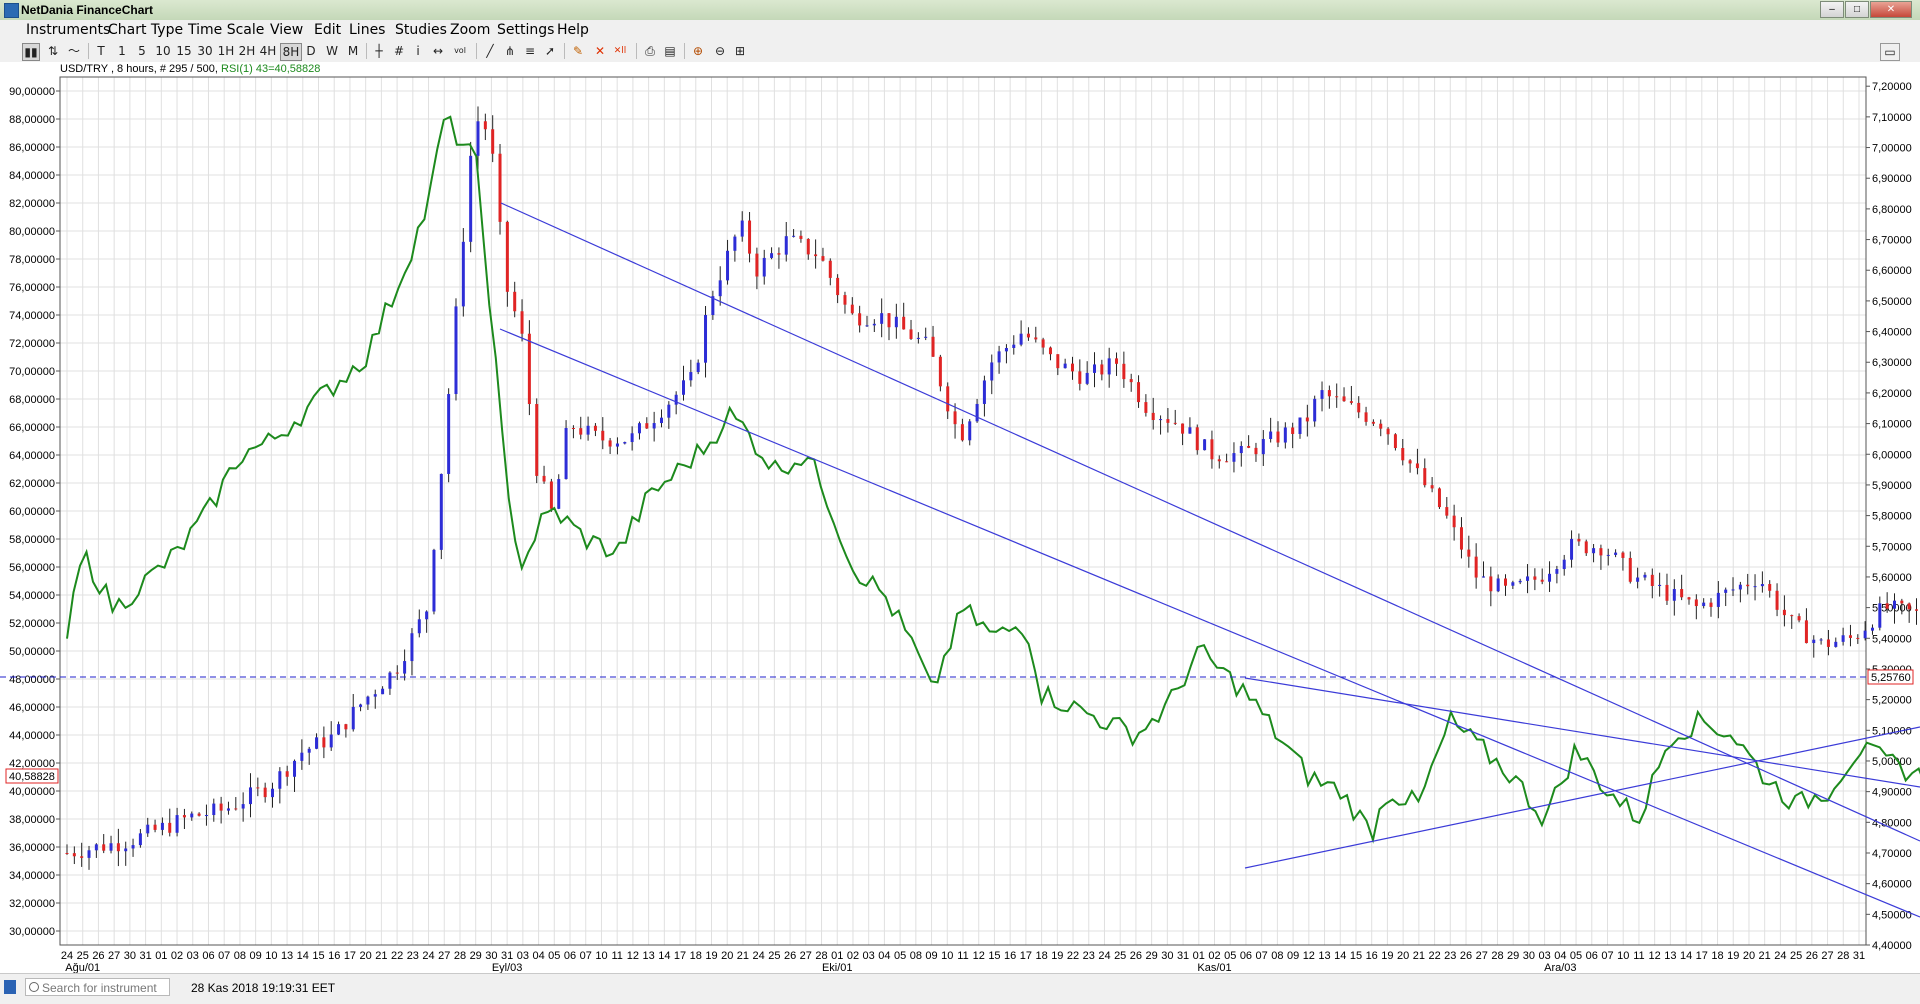 This screenshot has width=1920, height=1004. What do you see at coordinates (74, 51) in the screenshot?
I see `line-chart-icon: 〜` at bounding box center [74, 51].